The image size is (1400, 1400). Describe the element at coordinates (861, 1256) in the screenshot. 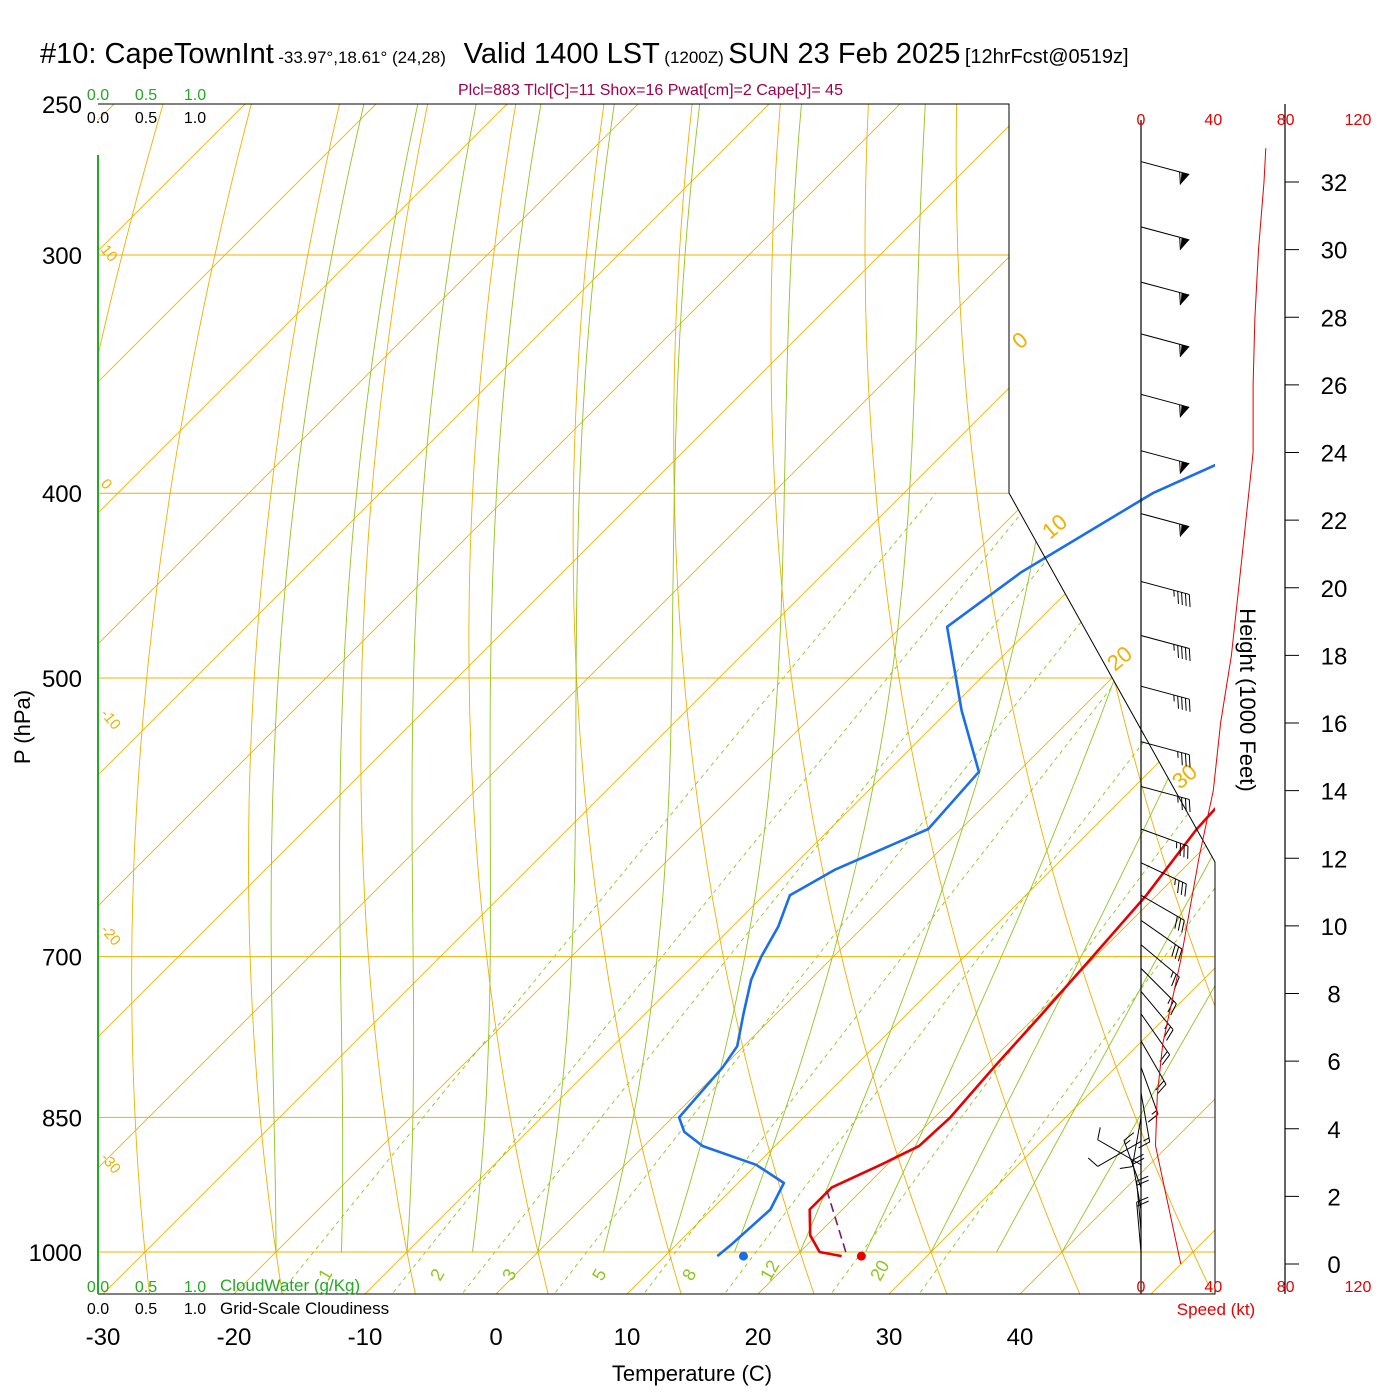

I see `surface-temperature-marker` at that location.